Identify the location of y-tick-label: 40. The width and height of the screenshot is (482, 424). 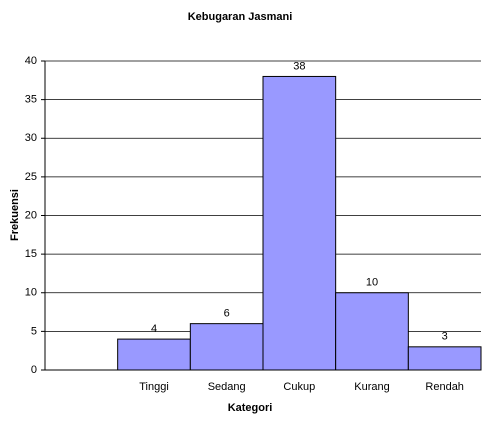
(31, 61).